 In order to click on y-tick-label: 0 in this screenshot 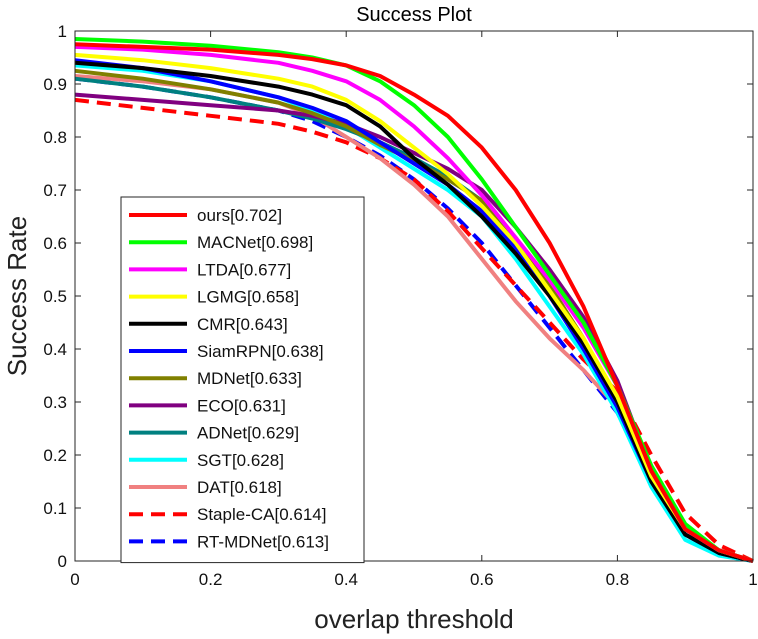, I will do `click(62, 561)`.